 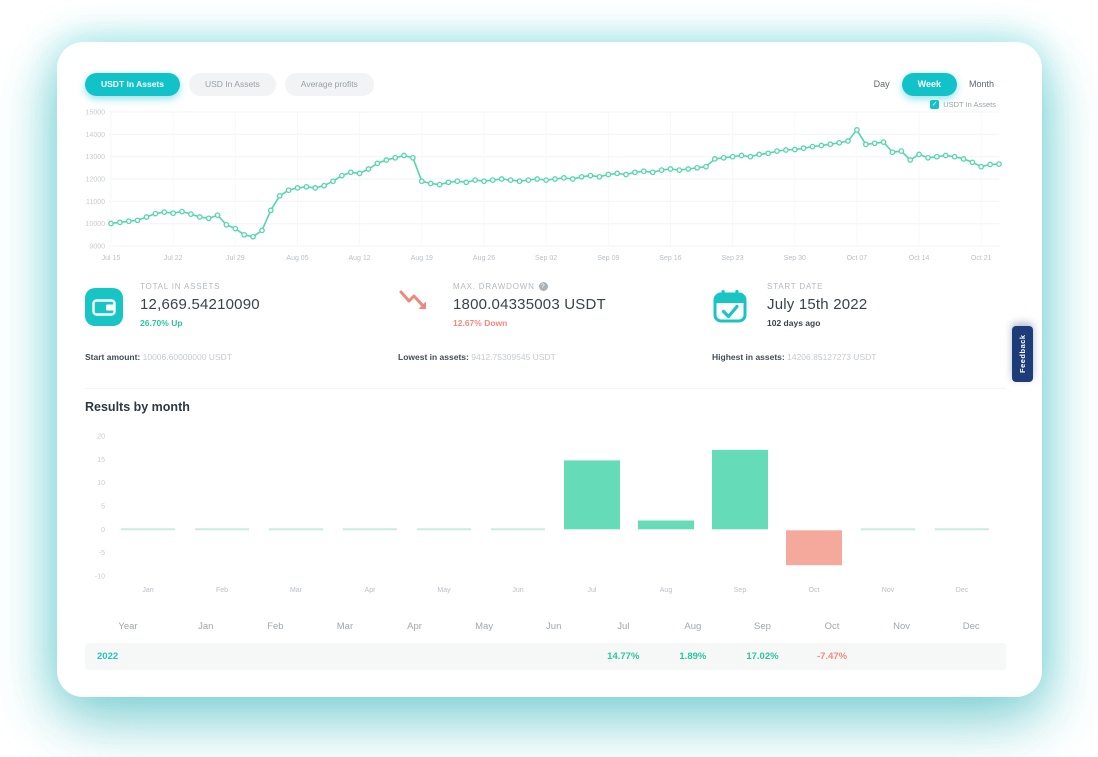 I want to click on table-header-cell: Nov, so click(x=902, y=626).